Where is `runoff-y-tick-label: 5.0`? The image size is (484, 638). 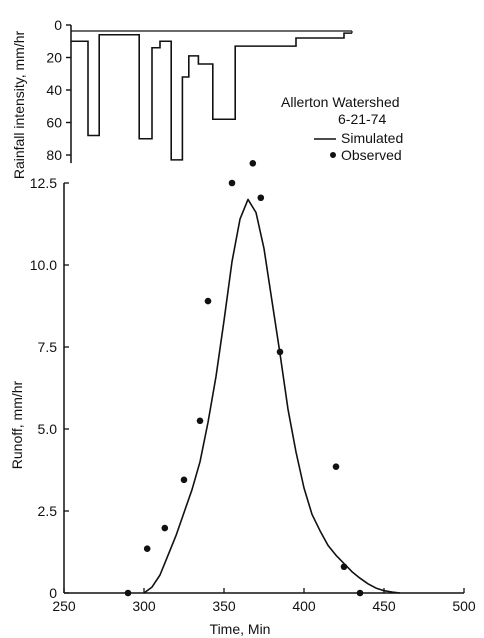 runoff-y-tick-label: 5.0 is located at coordinates (48, 429).